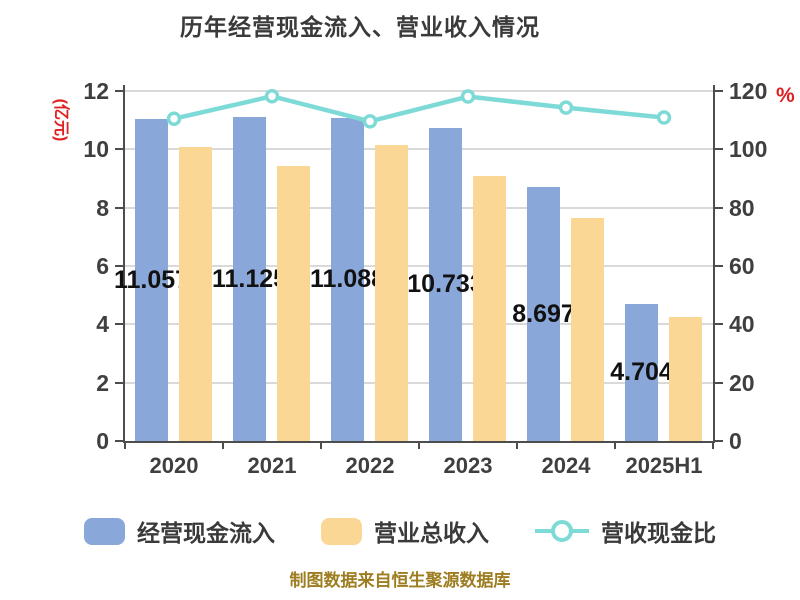 The height and width of the screenshot is (600, 800). Describe the element at coordinates (489, 308) in the screenshot. I see `bar-revenue-2023` at that location.